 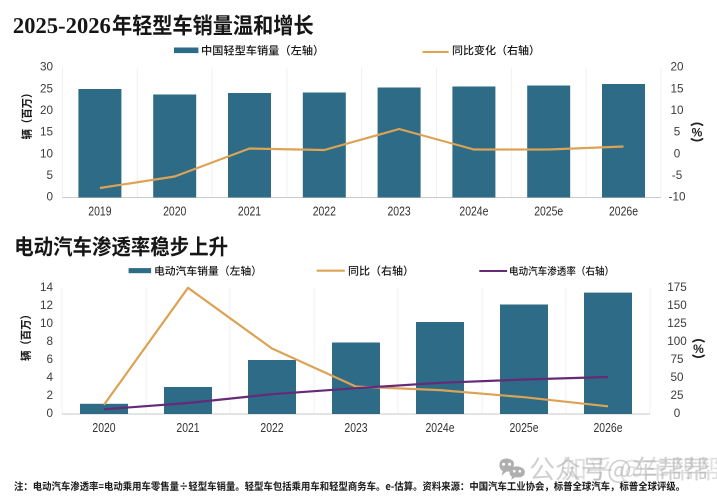 What do you see at coordinates (47, 287) in the screenshot?
I see `svg-text: 14` at bounding box center [47, 287].